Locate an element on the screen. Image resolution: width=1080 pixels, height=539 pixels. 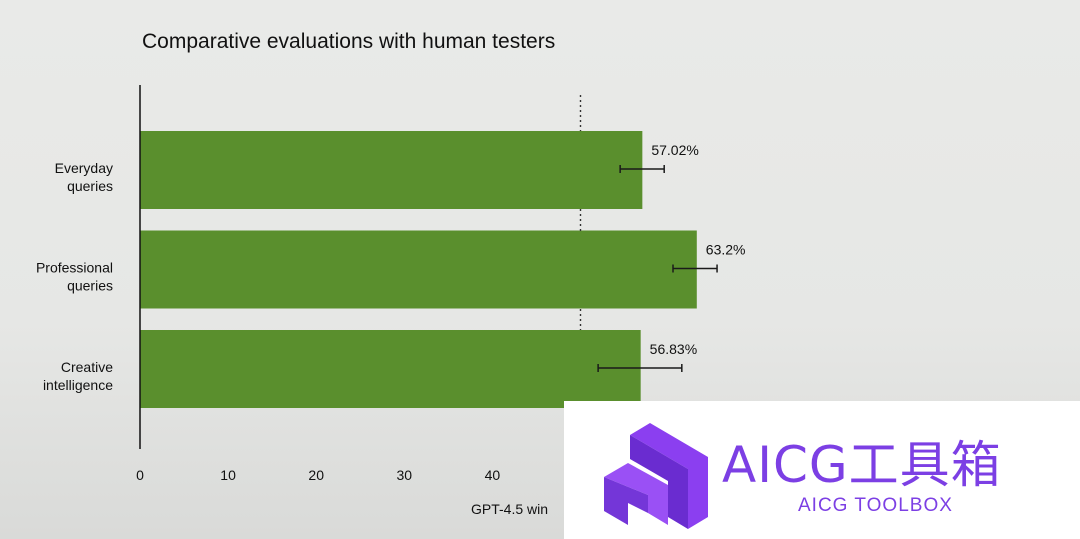
x-tick-label-20: 20 is located at coordinates (316, 475).